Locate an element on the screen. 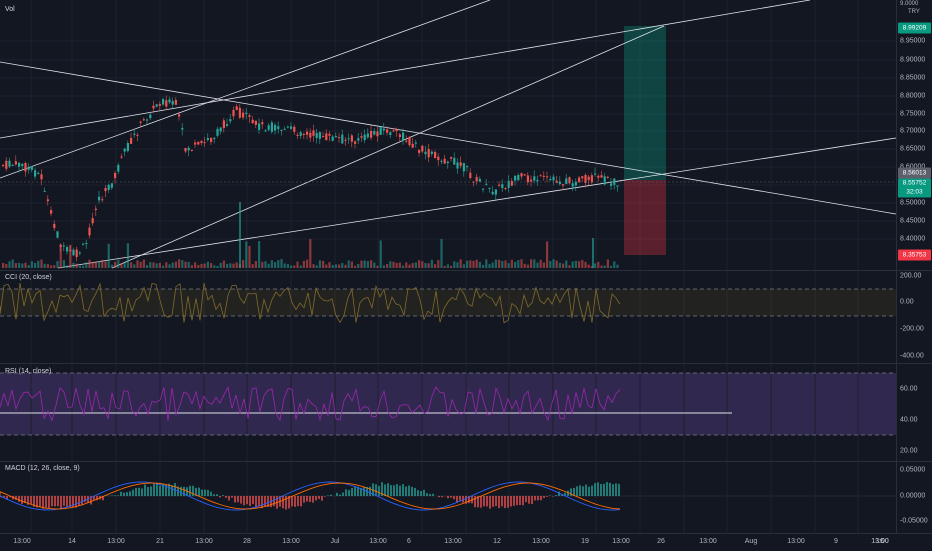 The image size is (932, 551). macd-chart is located at coordinates (448, 497).